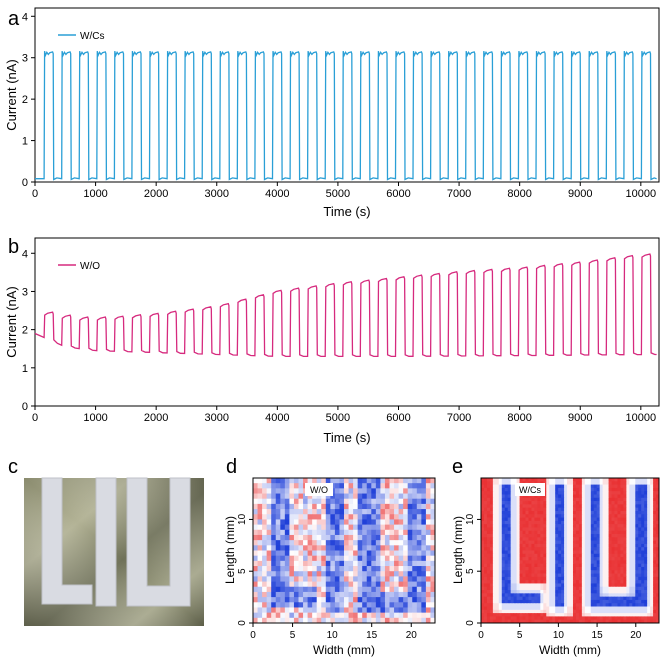 The height and width of the screenshot is (660, 668). Describe the element at coordinates (570, 650) in the screenshot. I see `x-axis-label-e: Width (mm)` at that location.